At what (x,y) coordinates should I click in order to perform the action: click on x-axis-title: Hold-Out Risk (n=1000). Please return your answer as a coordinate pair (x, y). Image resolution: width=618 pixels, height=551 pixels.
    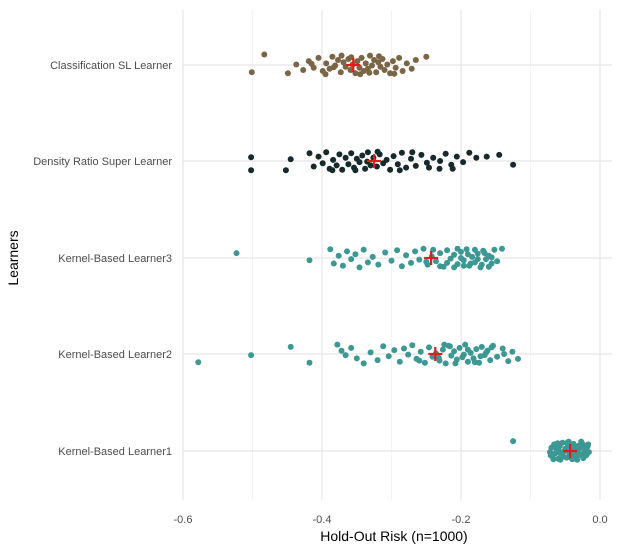
    Looking at the image, I should click on (393, 536).